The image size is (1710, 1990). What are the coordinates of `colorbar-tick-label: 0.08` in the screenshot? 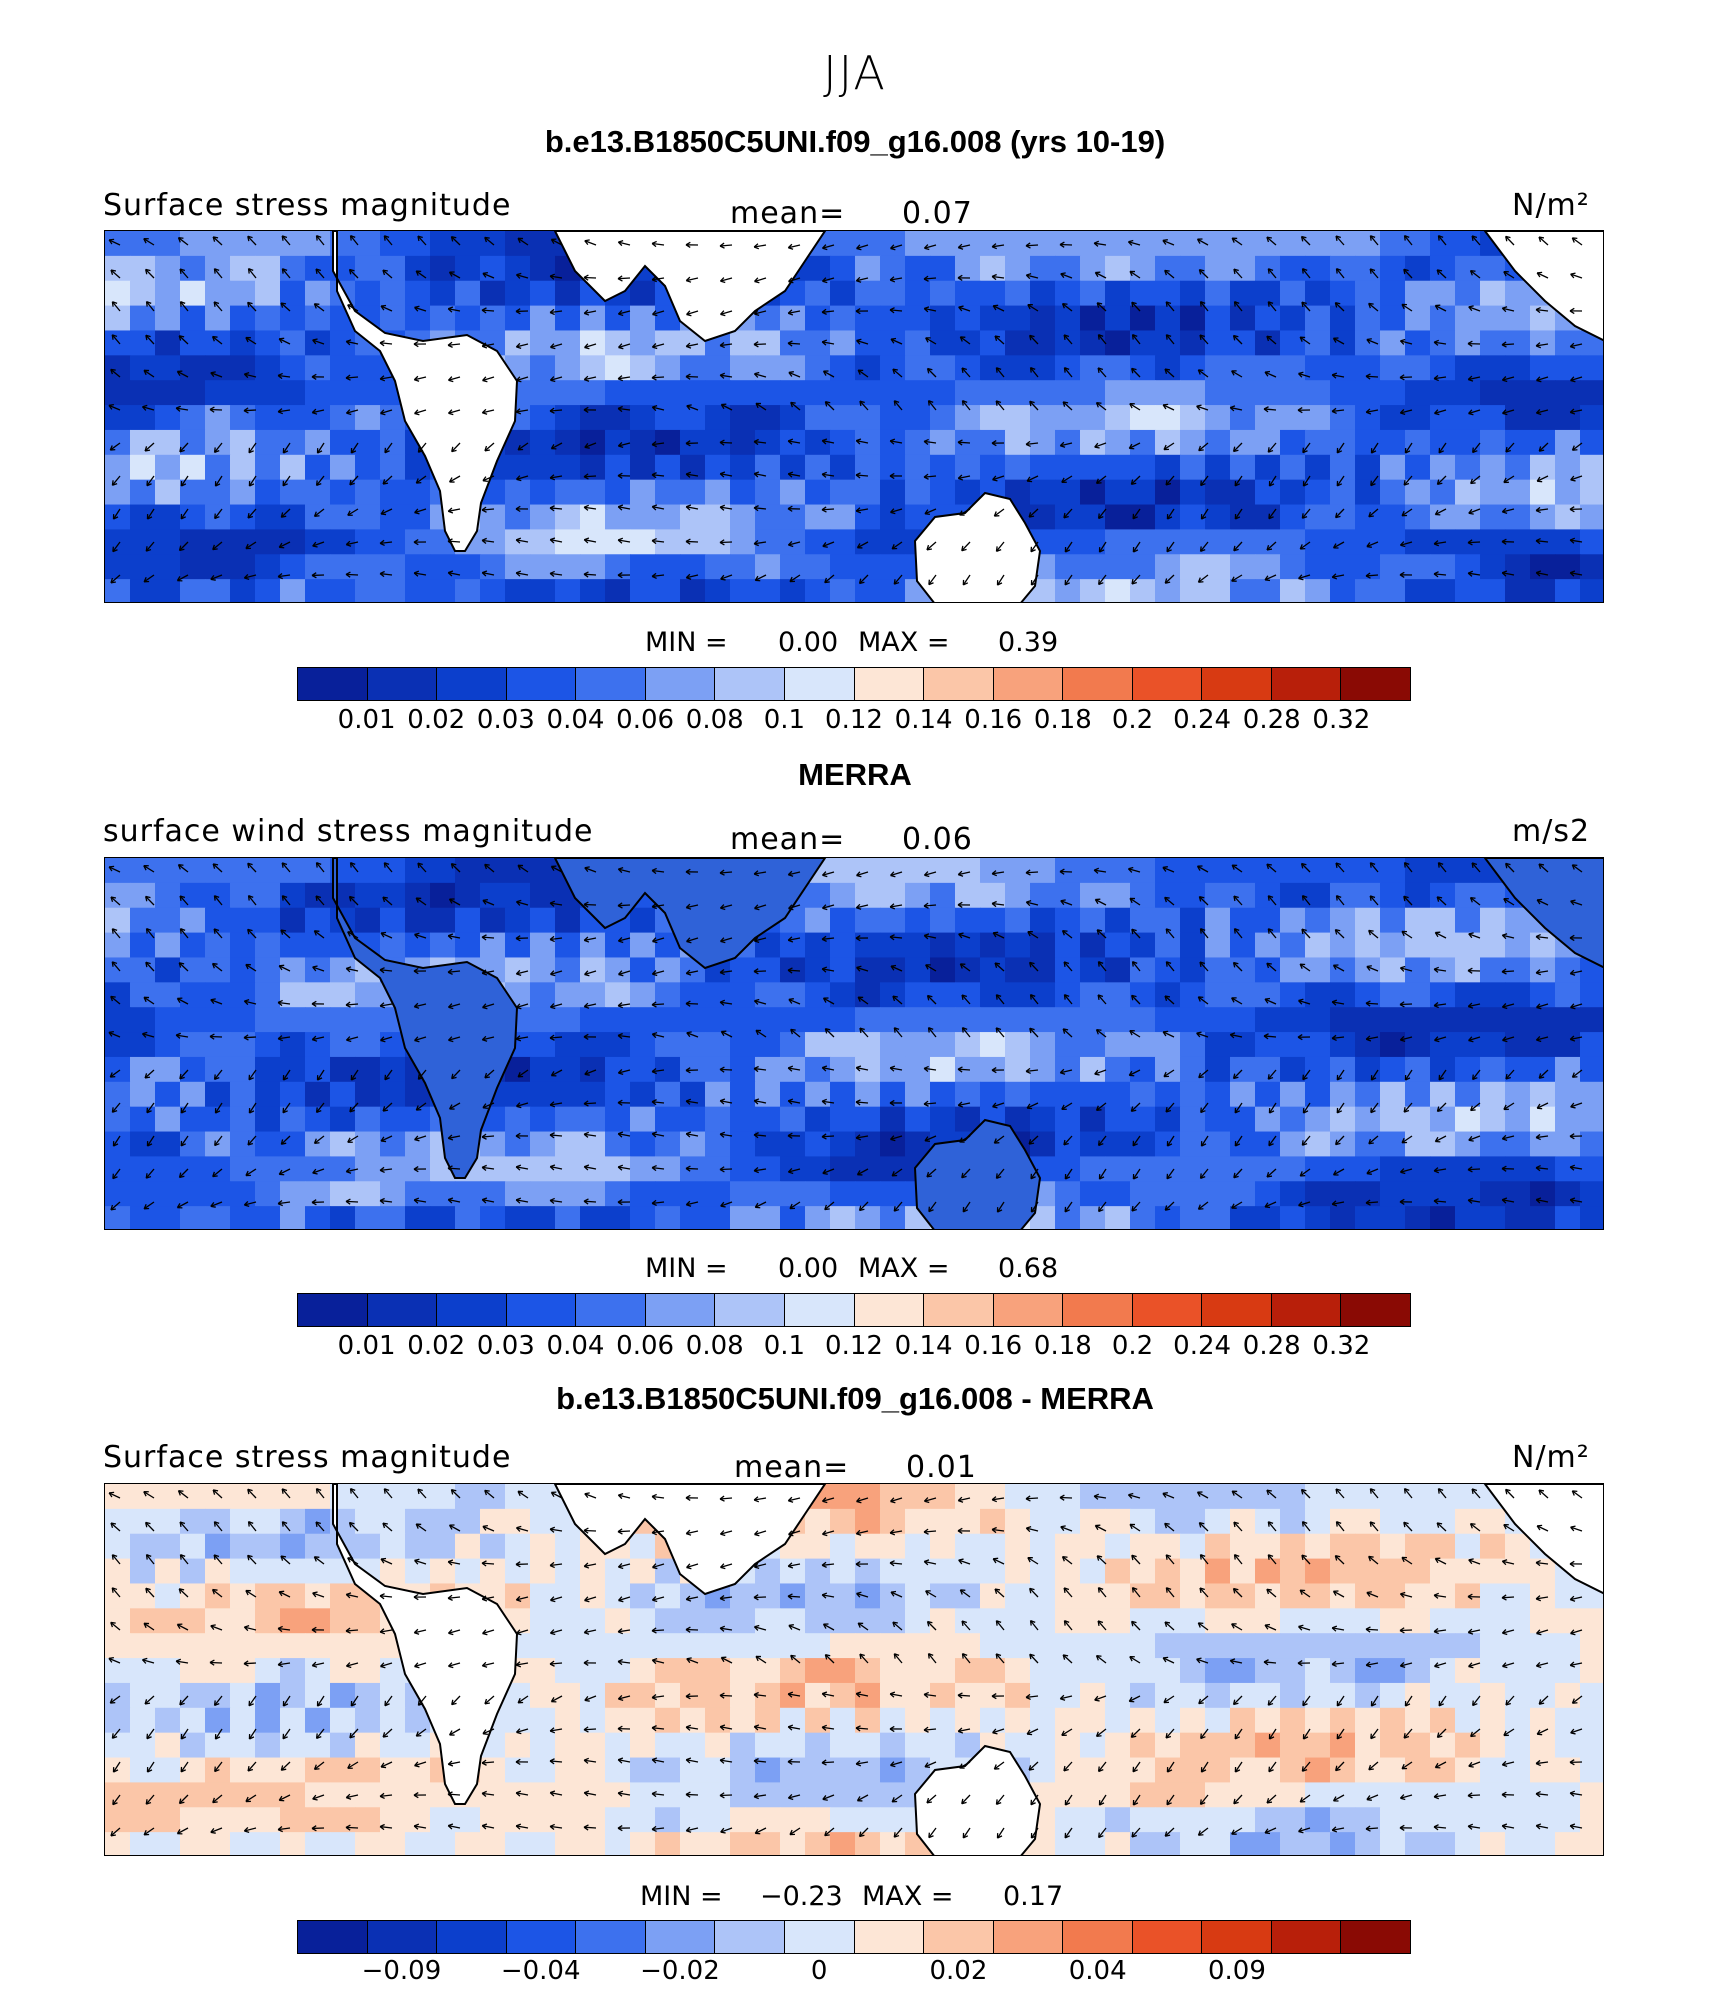 It's located at (715, 720).